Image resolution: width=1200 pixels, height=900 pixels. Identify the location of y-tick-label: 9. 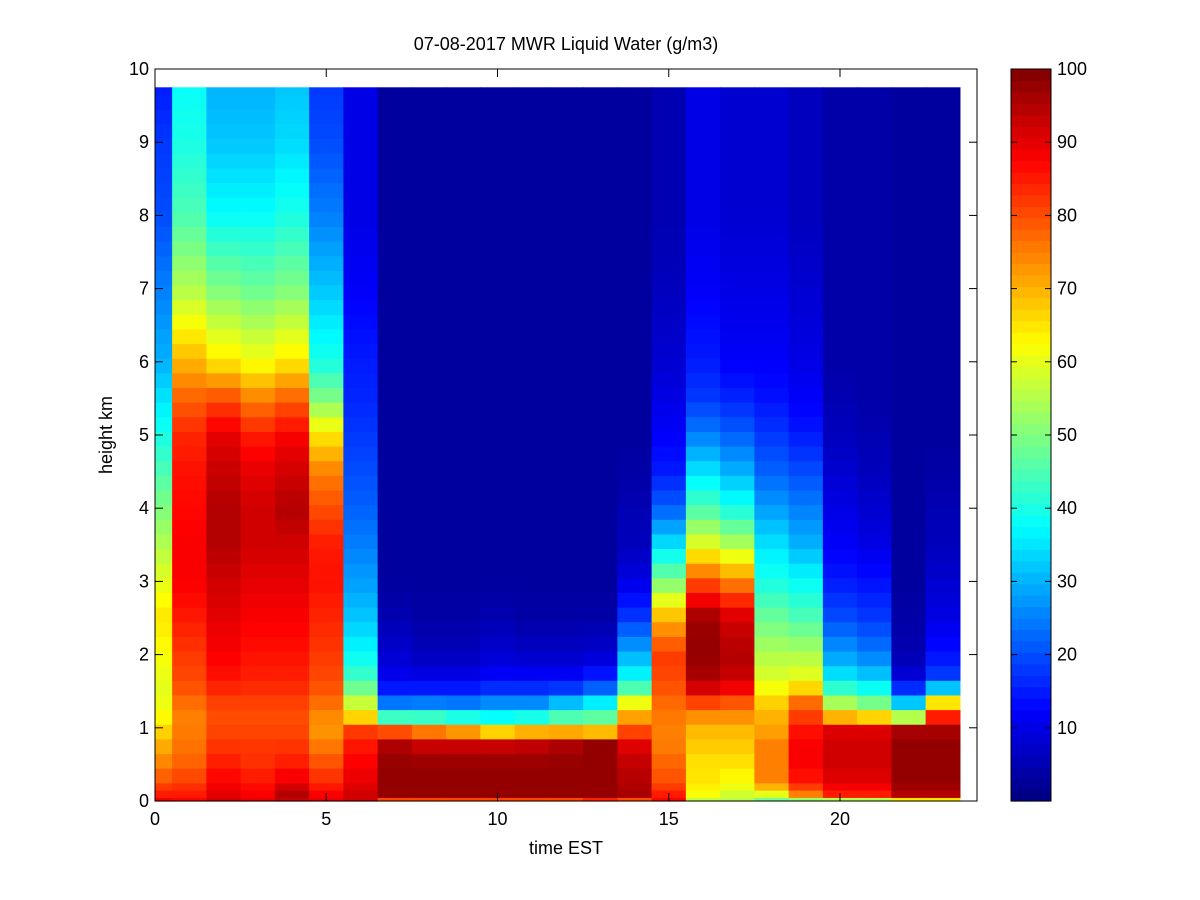
(144, 142).